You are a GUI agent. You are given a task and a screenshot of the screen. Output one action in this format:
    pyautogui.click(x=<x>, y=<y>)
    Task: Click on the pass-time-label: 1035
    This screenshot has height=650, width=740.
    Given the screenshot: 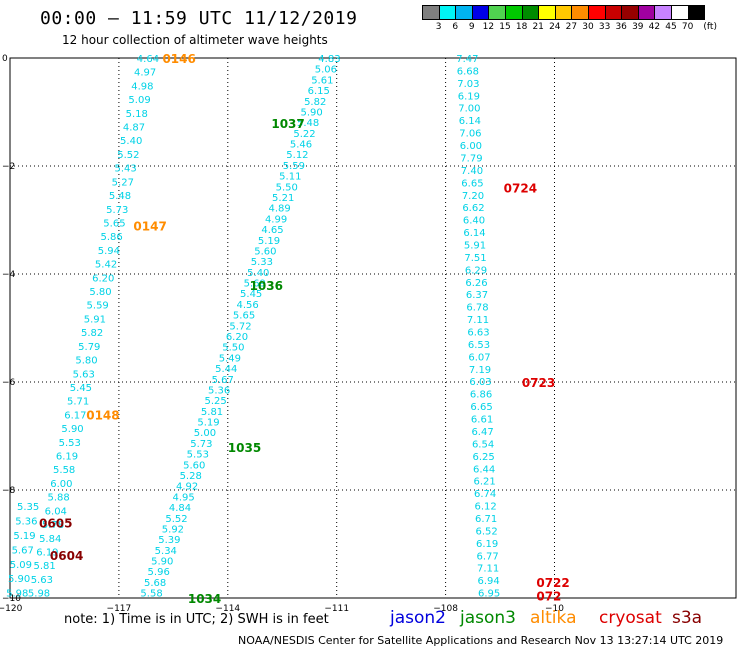 What is the action you would take?
    pyautogui.click(x=244, y=448)
    